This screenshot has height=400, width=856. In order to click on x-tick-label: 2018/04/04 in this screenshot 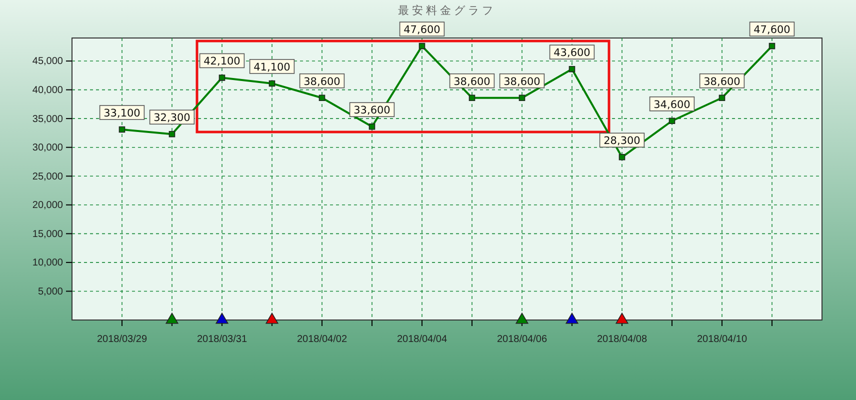, I will do `click(422, 339)`.